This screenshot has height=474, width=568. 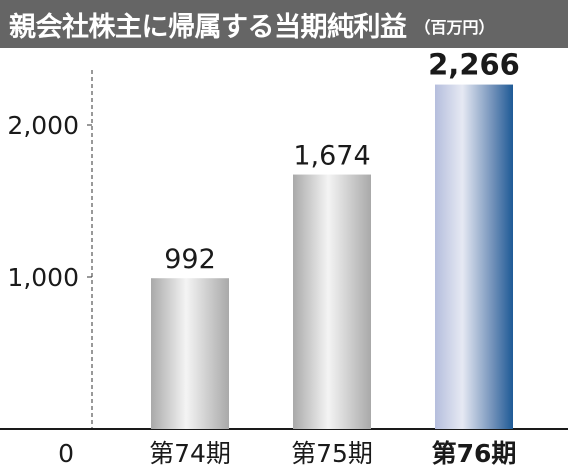 I want to click on chart-title: 親会社株主に帰属する当期純利益, so click(x=208, y=27).